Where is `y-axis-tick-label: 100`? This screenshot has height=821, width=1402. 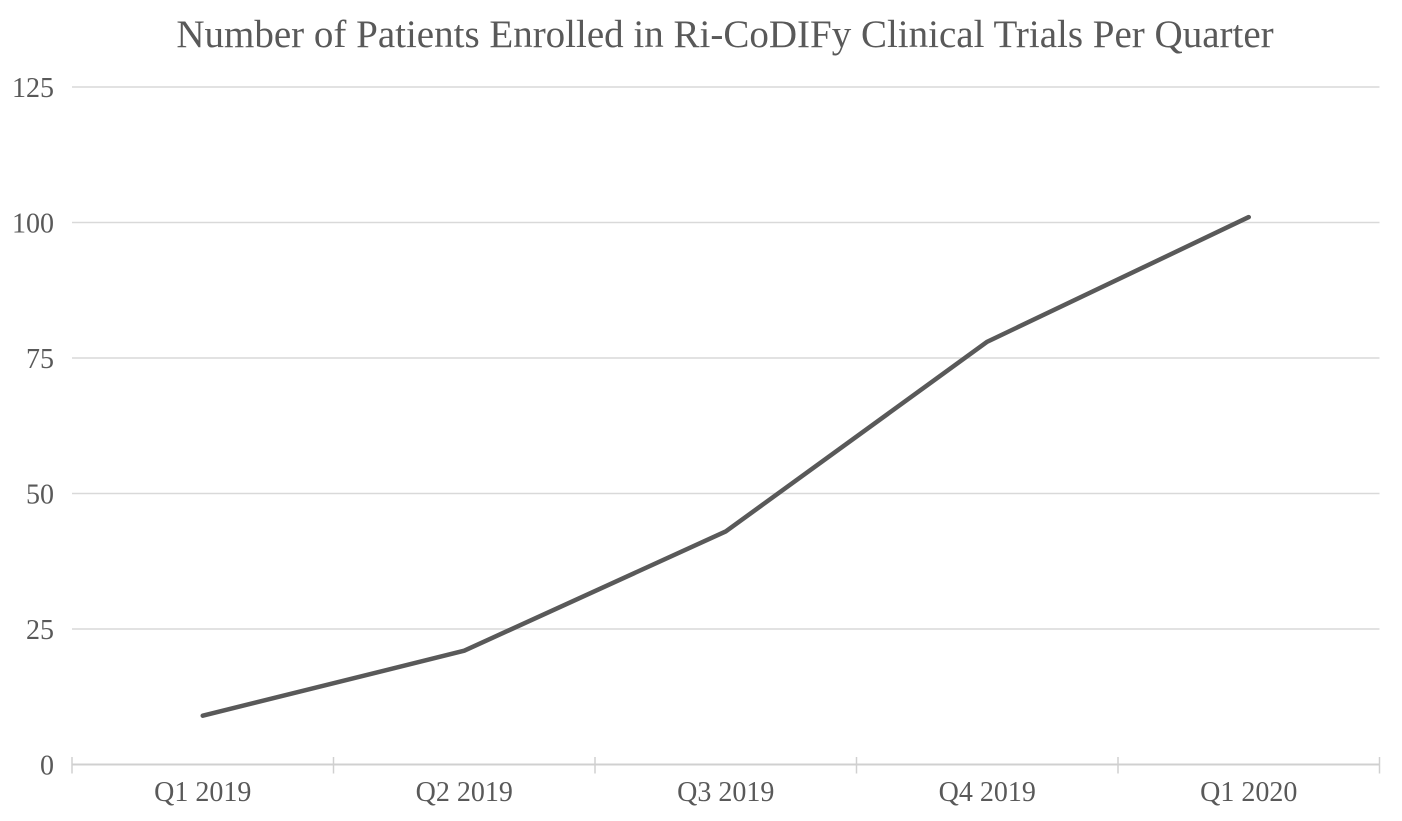
y-axis-tick-label: 100 is located at coordinates (33, 224).